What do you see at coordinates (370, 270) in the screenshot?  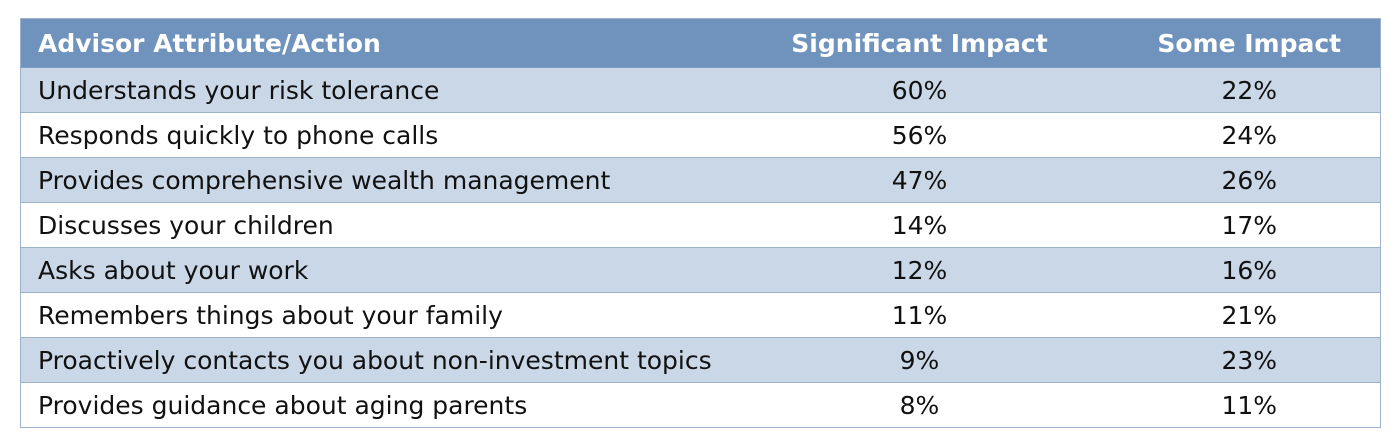 I see `attribute-cell: Asks about your work` at bounding box center [370, 270].